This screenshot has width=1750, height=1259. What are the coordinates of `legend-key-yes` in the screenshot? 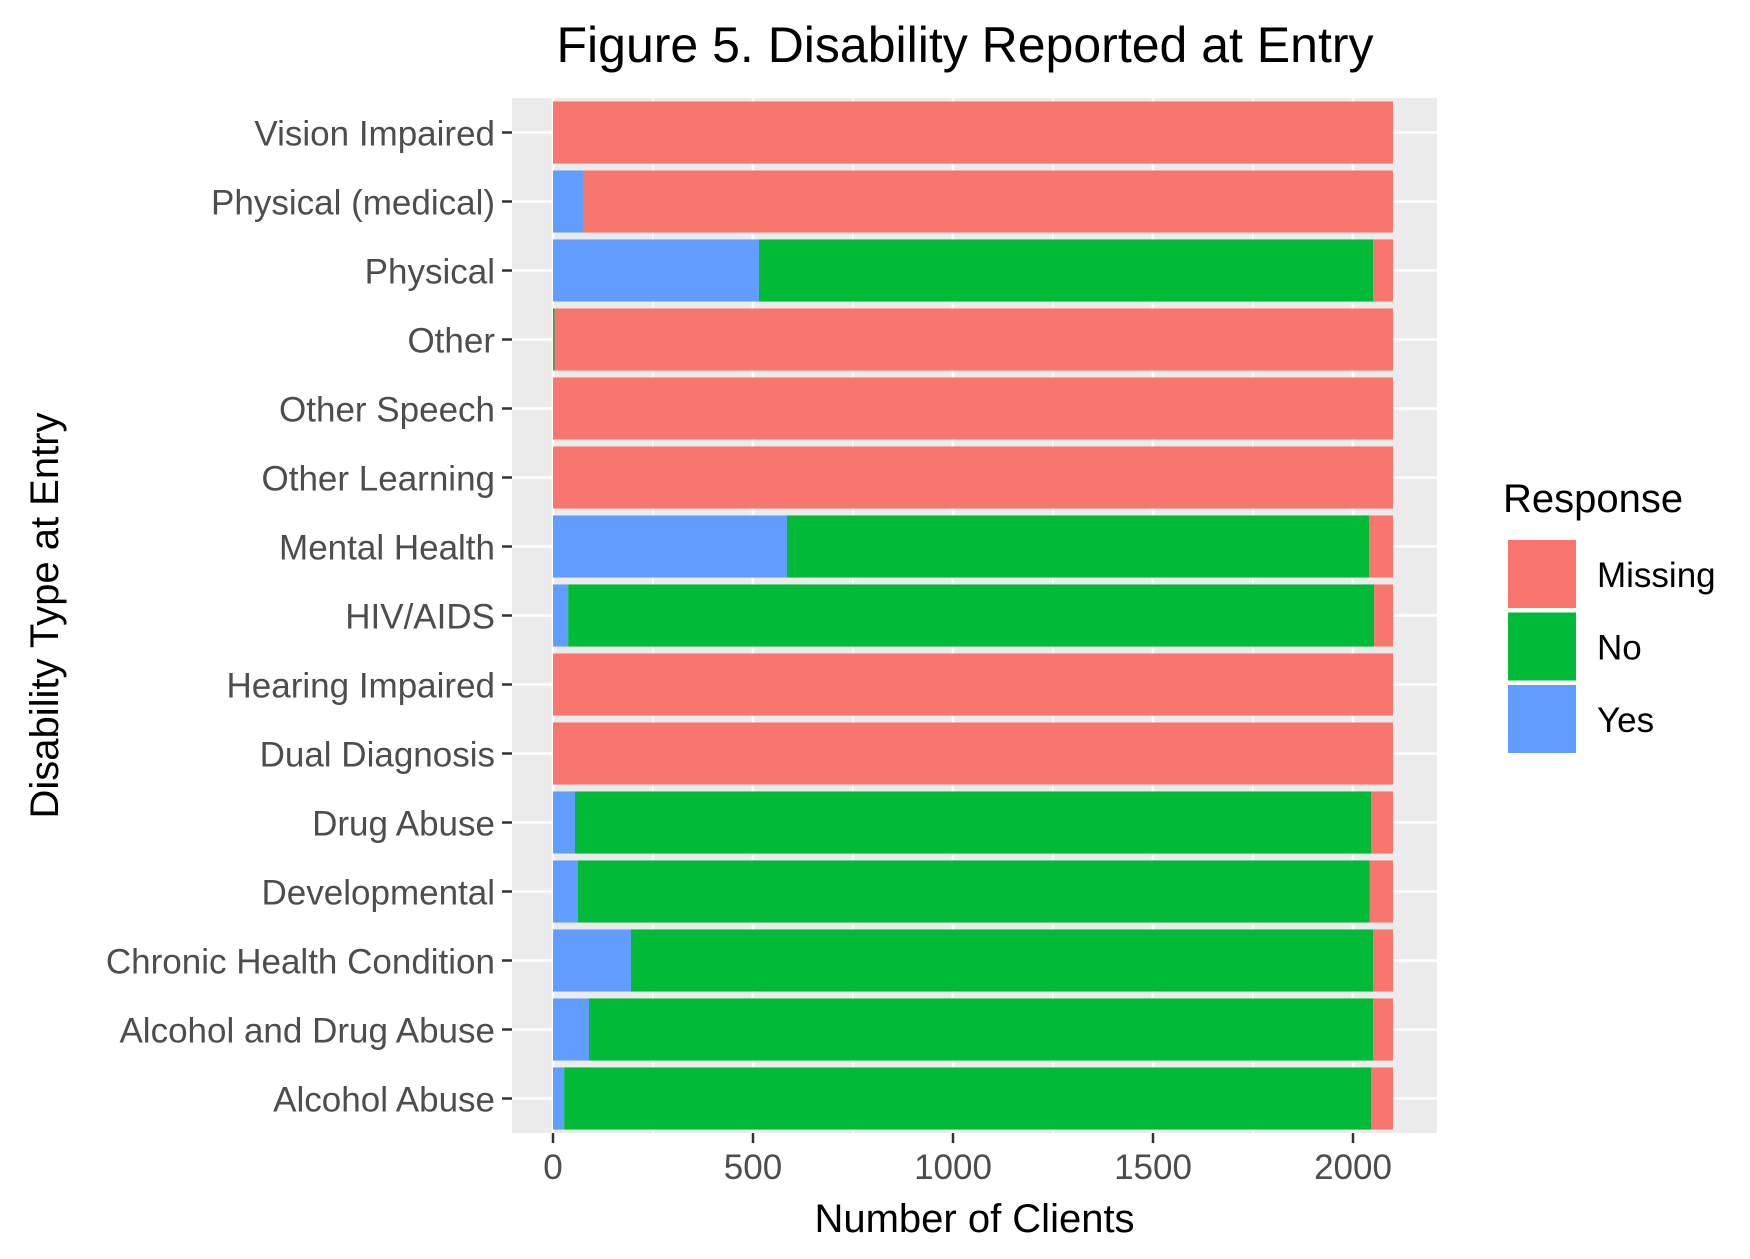 It's located at (1542, 719).